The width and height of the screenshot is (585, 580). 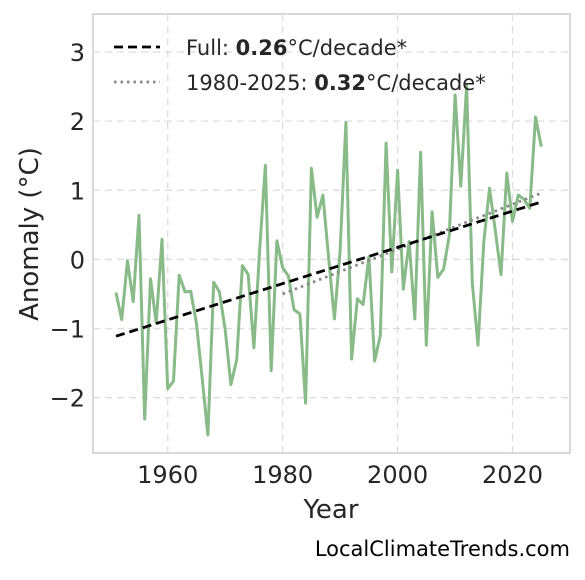 I want to click on y-tick-label-0: 0, so click(x=77, y=260).